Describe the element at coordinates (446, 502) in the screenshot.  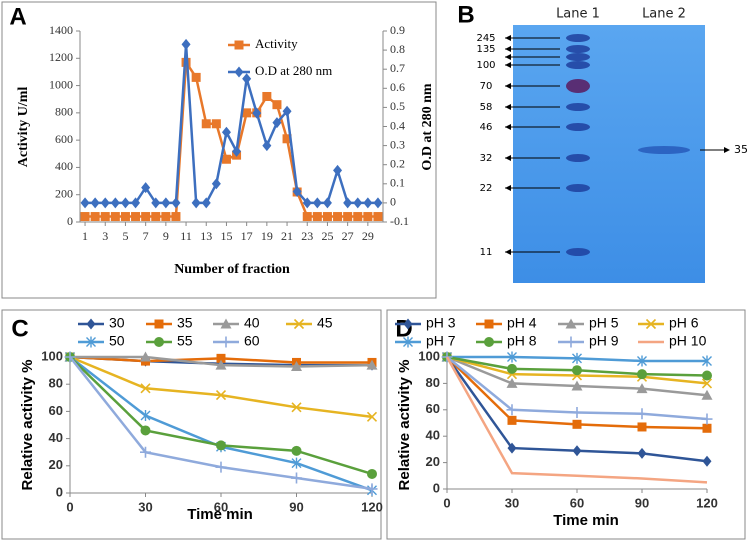
I see `x-tick-label: 0` at that location.